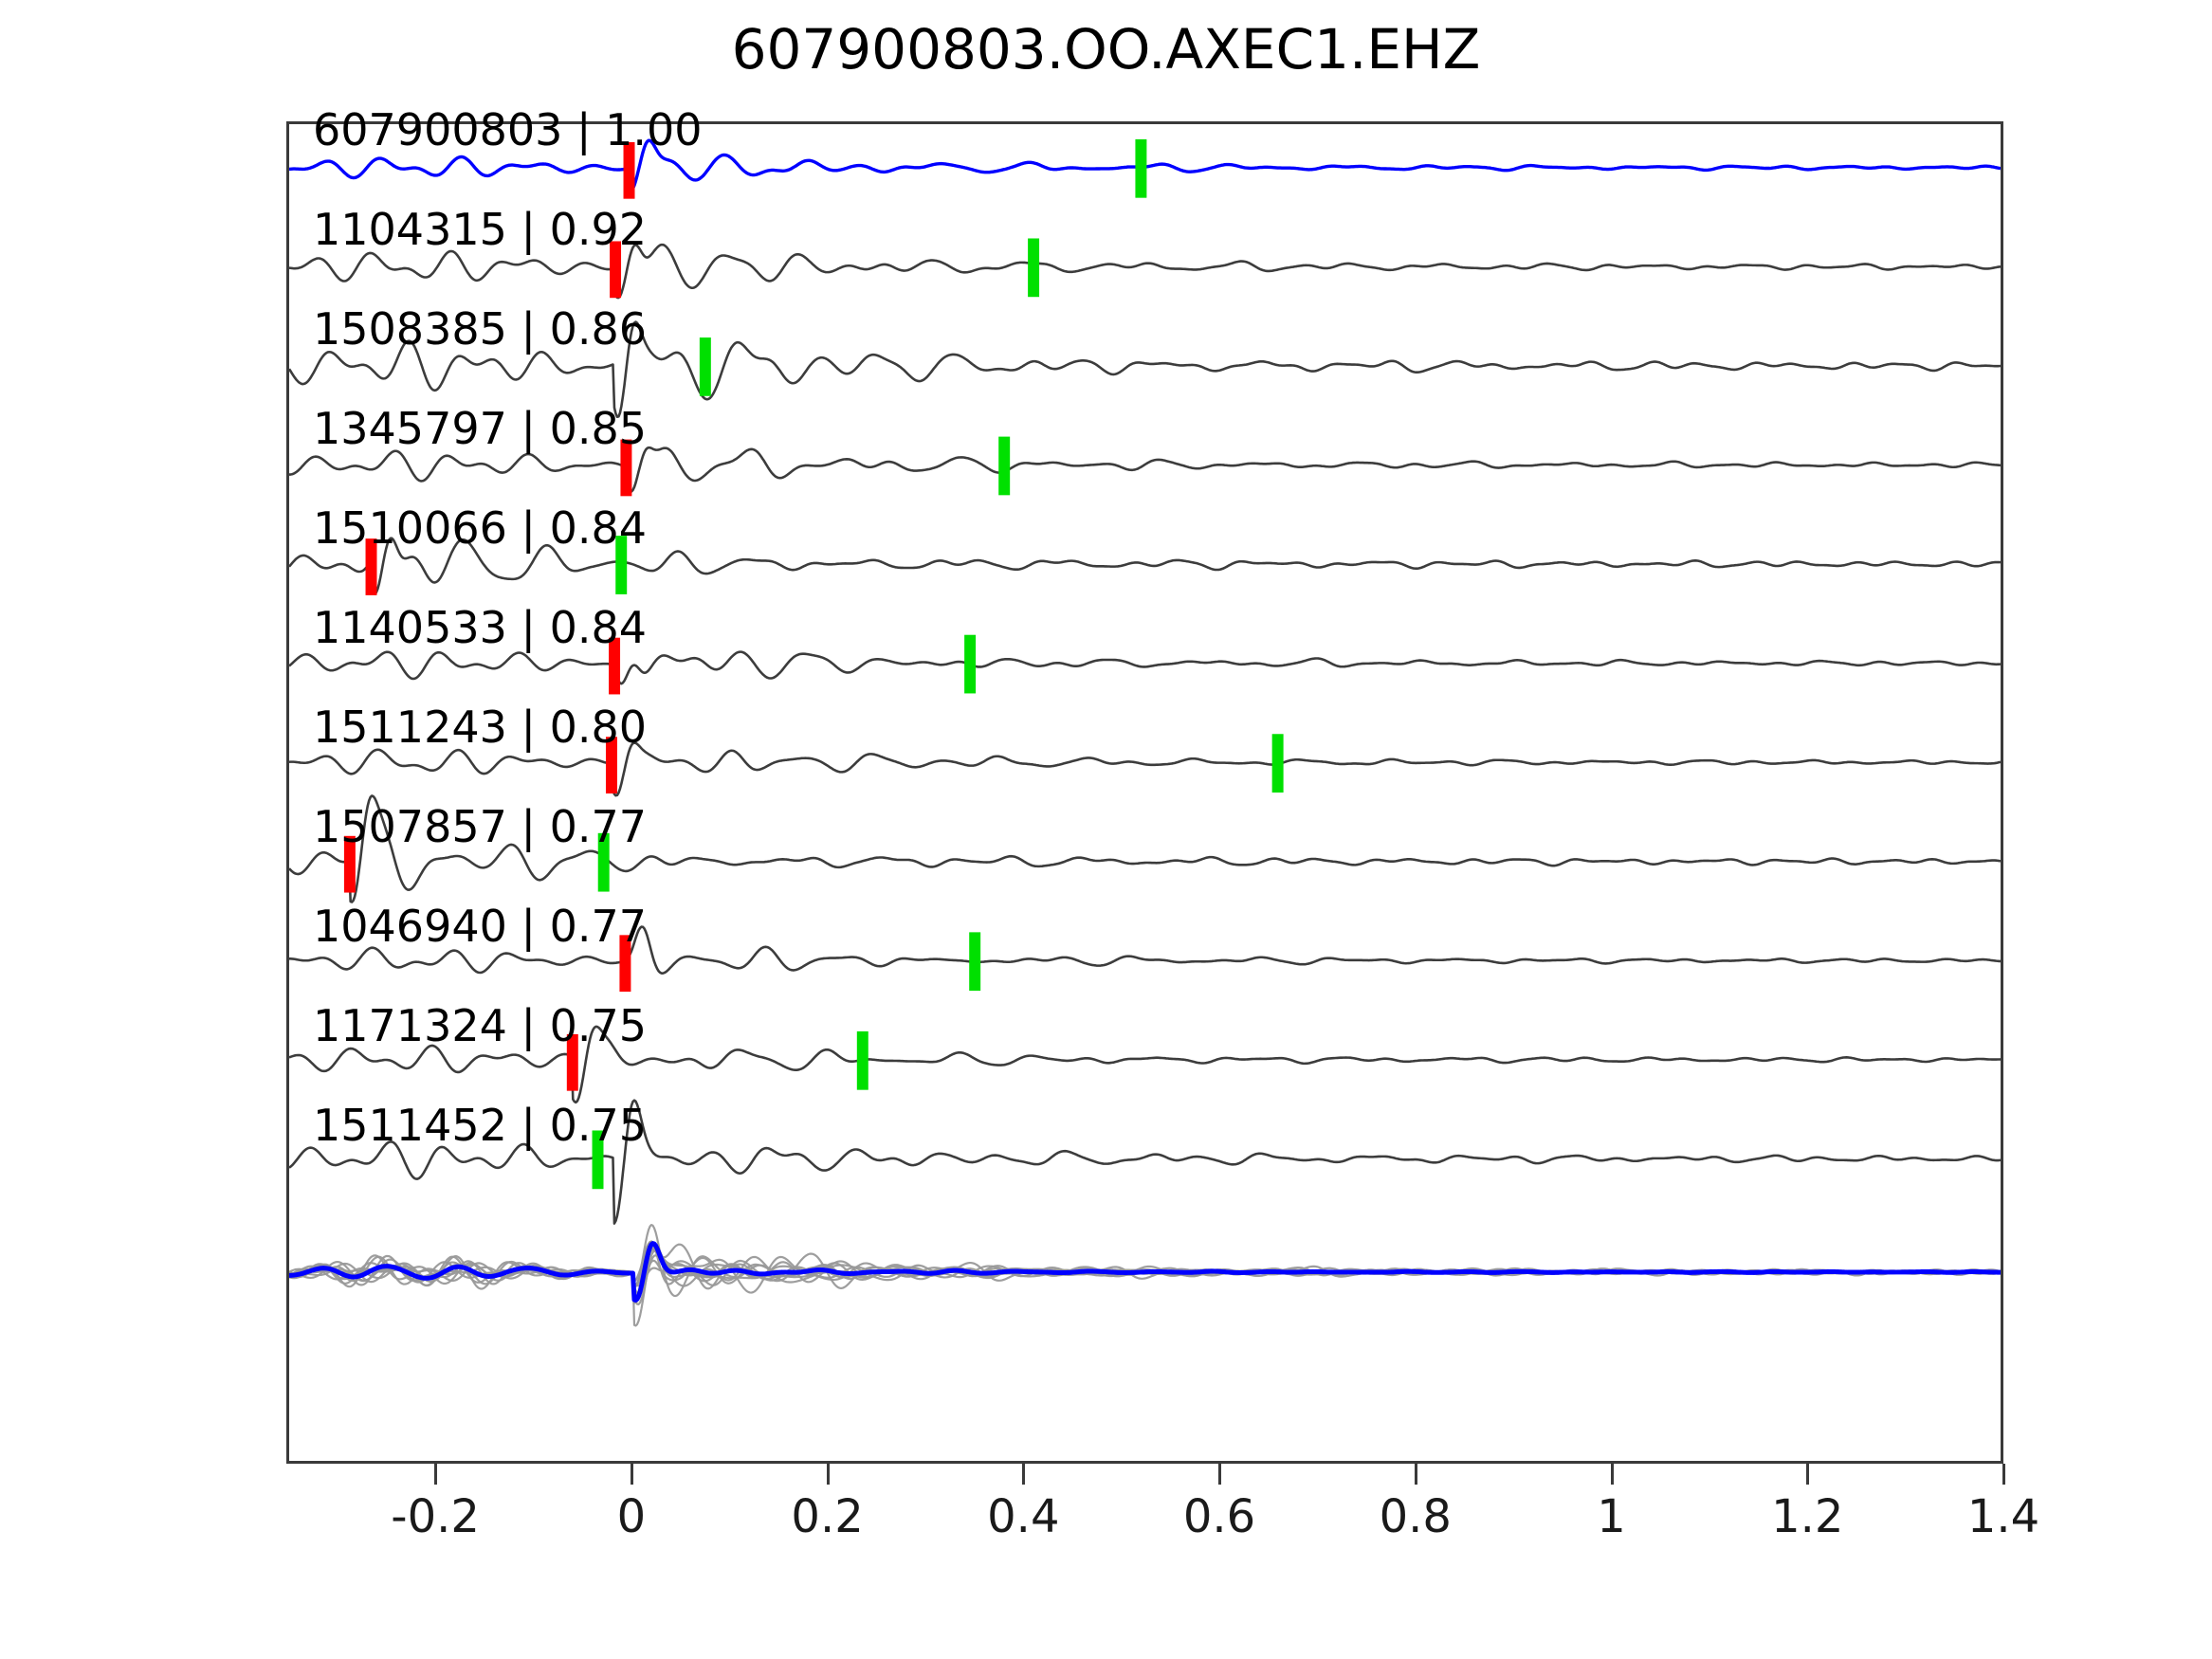 This screenshot has height=1659, width=2212. I want to click on x-axis-tick-label: 1.2, so click(1807, 1516).